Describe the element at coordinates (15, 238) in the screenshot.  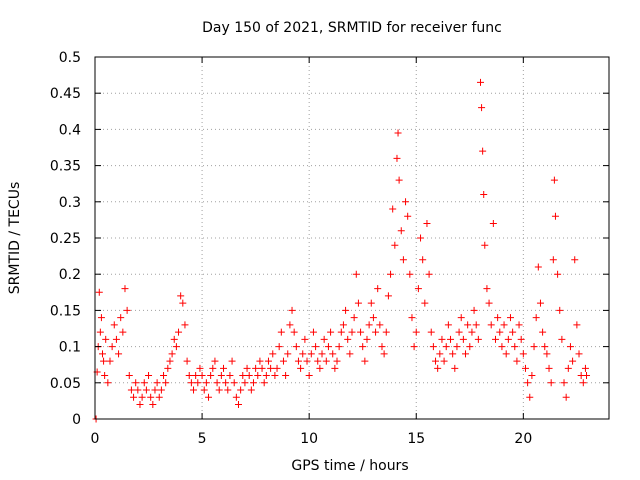
I see `y-axis-label: SRMTID / TECUs` at that location.